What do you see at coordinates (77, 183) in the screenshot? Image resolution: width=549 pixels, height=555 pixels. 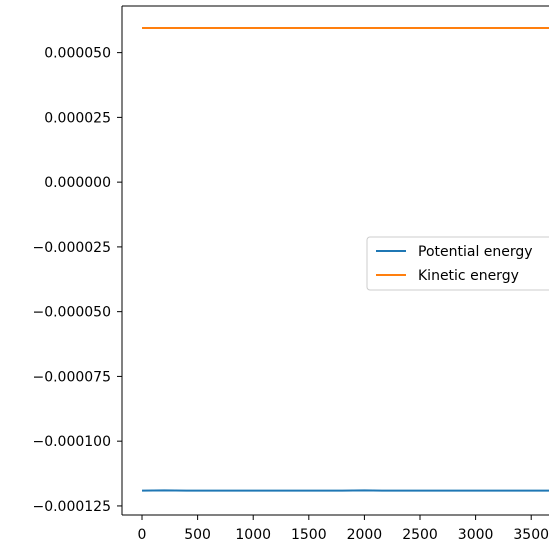 I see `y-tick-label: 0.000000` at bounding box center [77, 183].